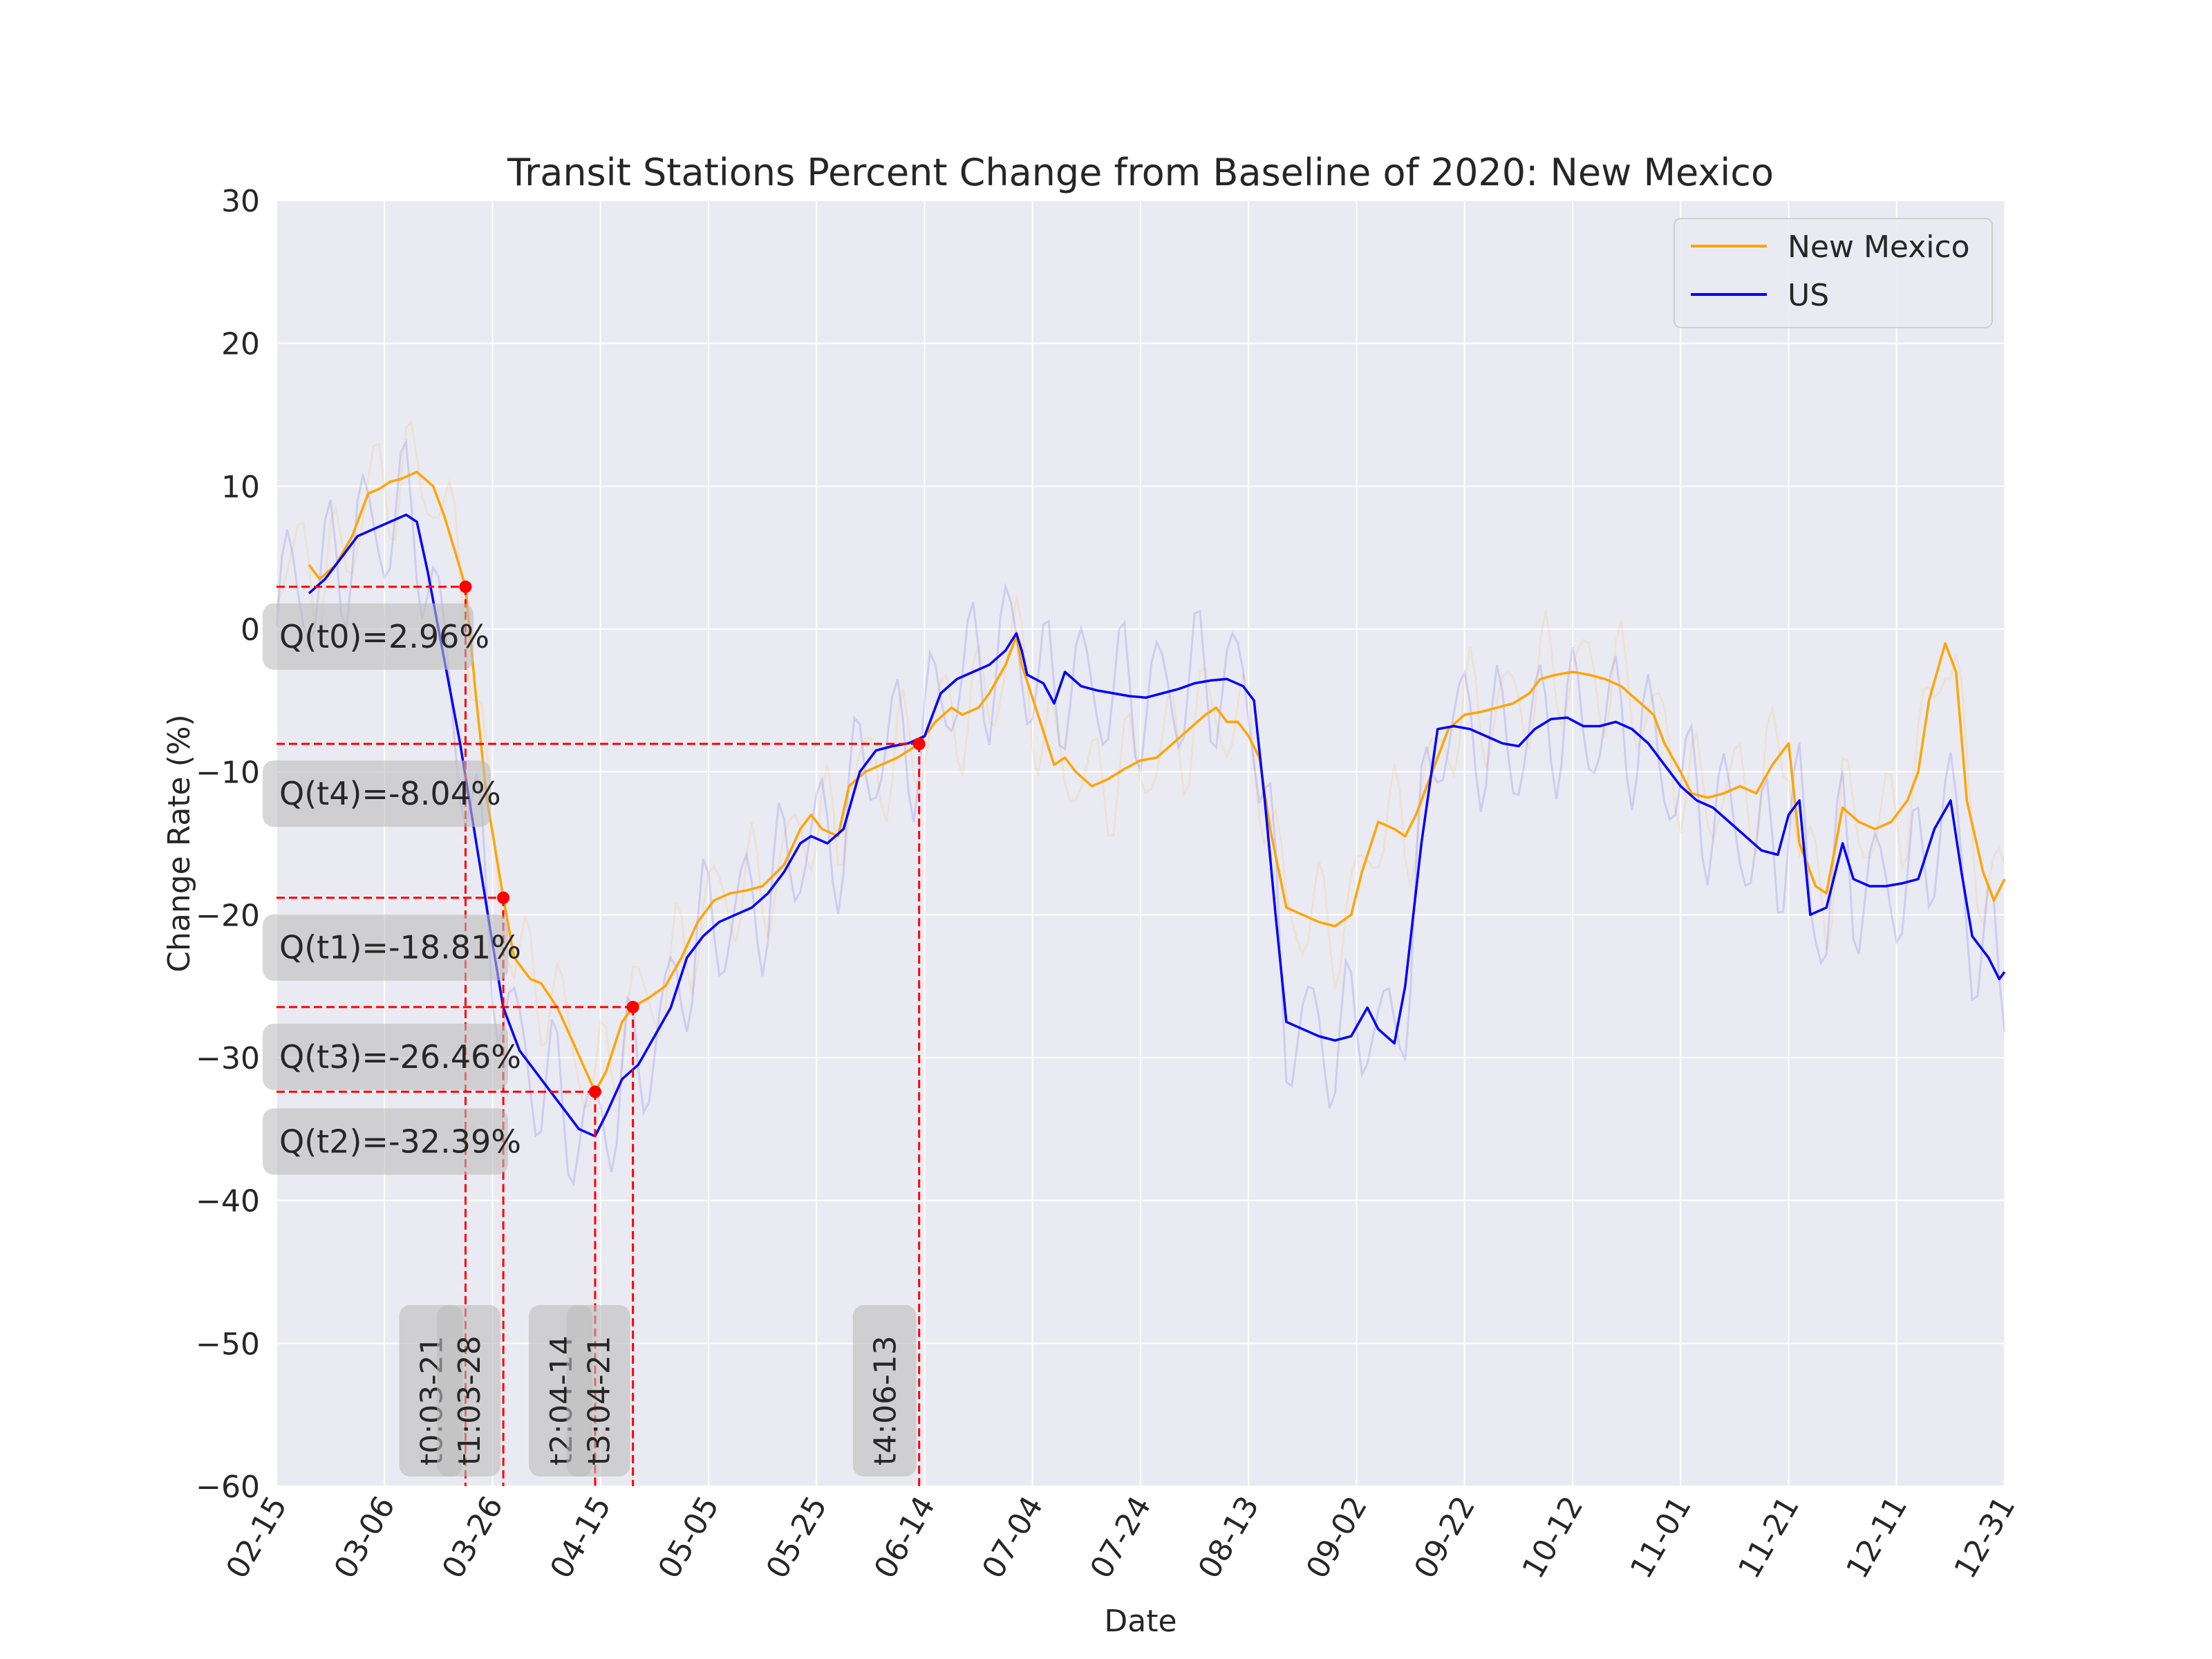 The height and width of the screenshot is (1659, 2212). I want to click on y-tick-label: 20, so click(240, 344).